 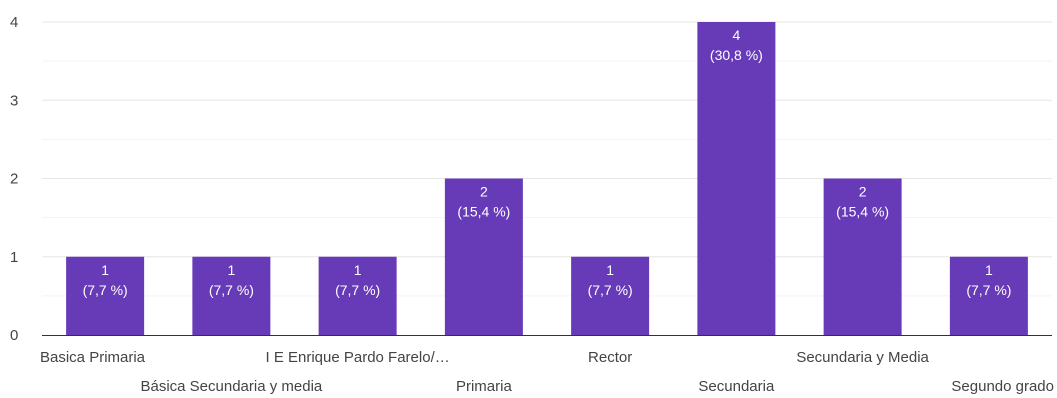 I want to click on bar-percent-label: (30,8 %), so click(x=736, y=55).